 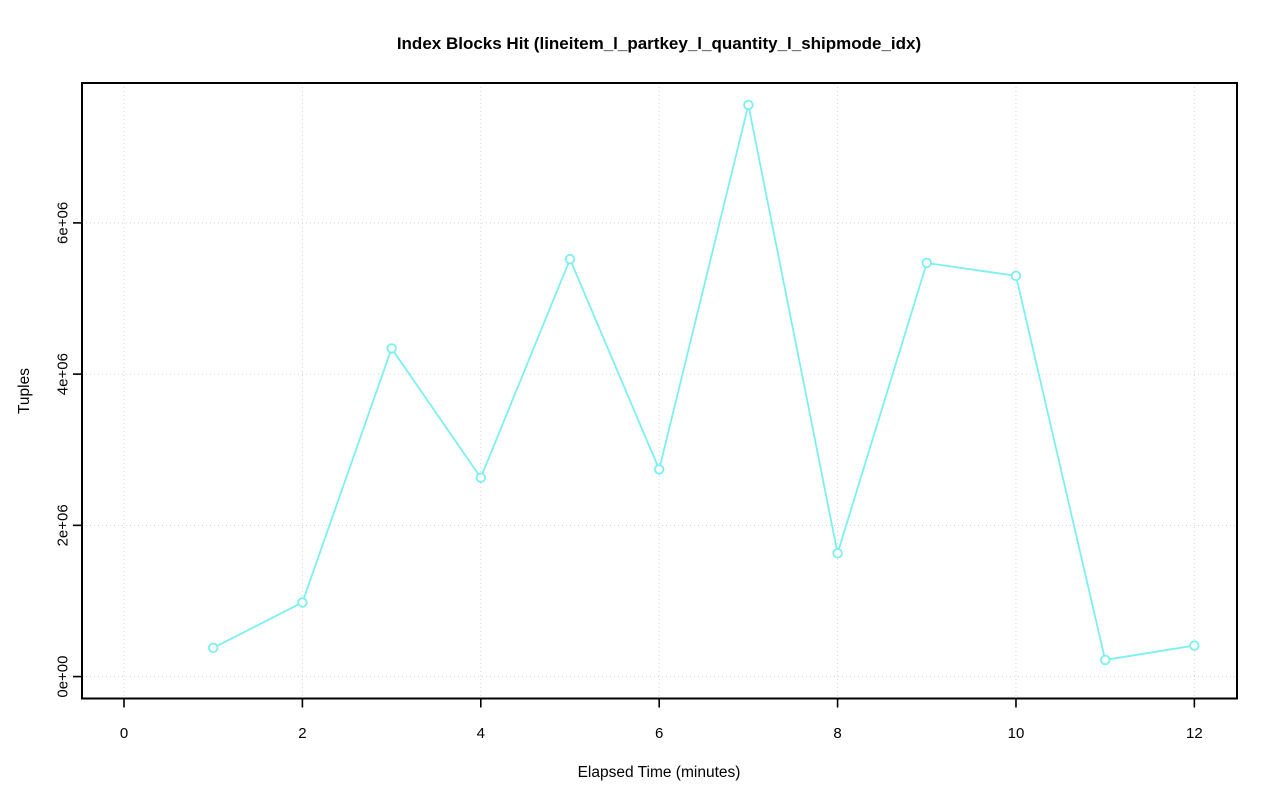 I want to click on x-tick-label: 0, so click(x=124, y=733).